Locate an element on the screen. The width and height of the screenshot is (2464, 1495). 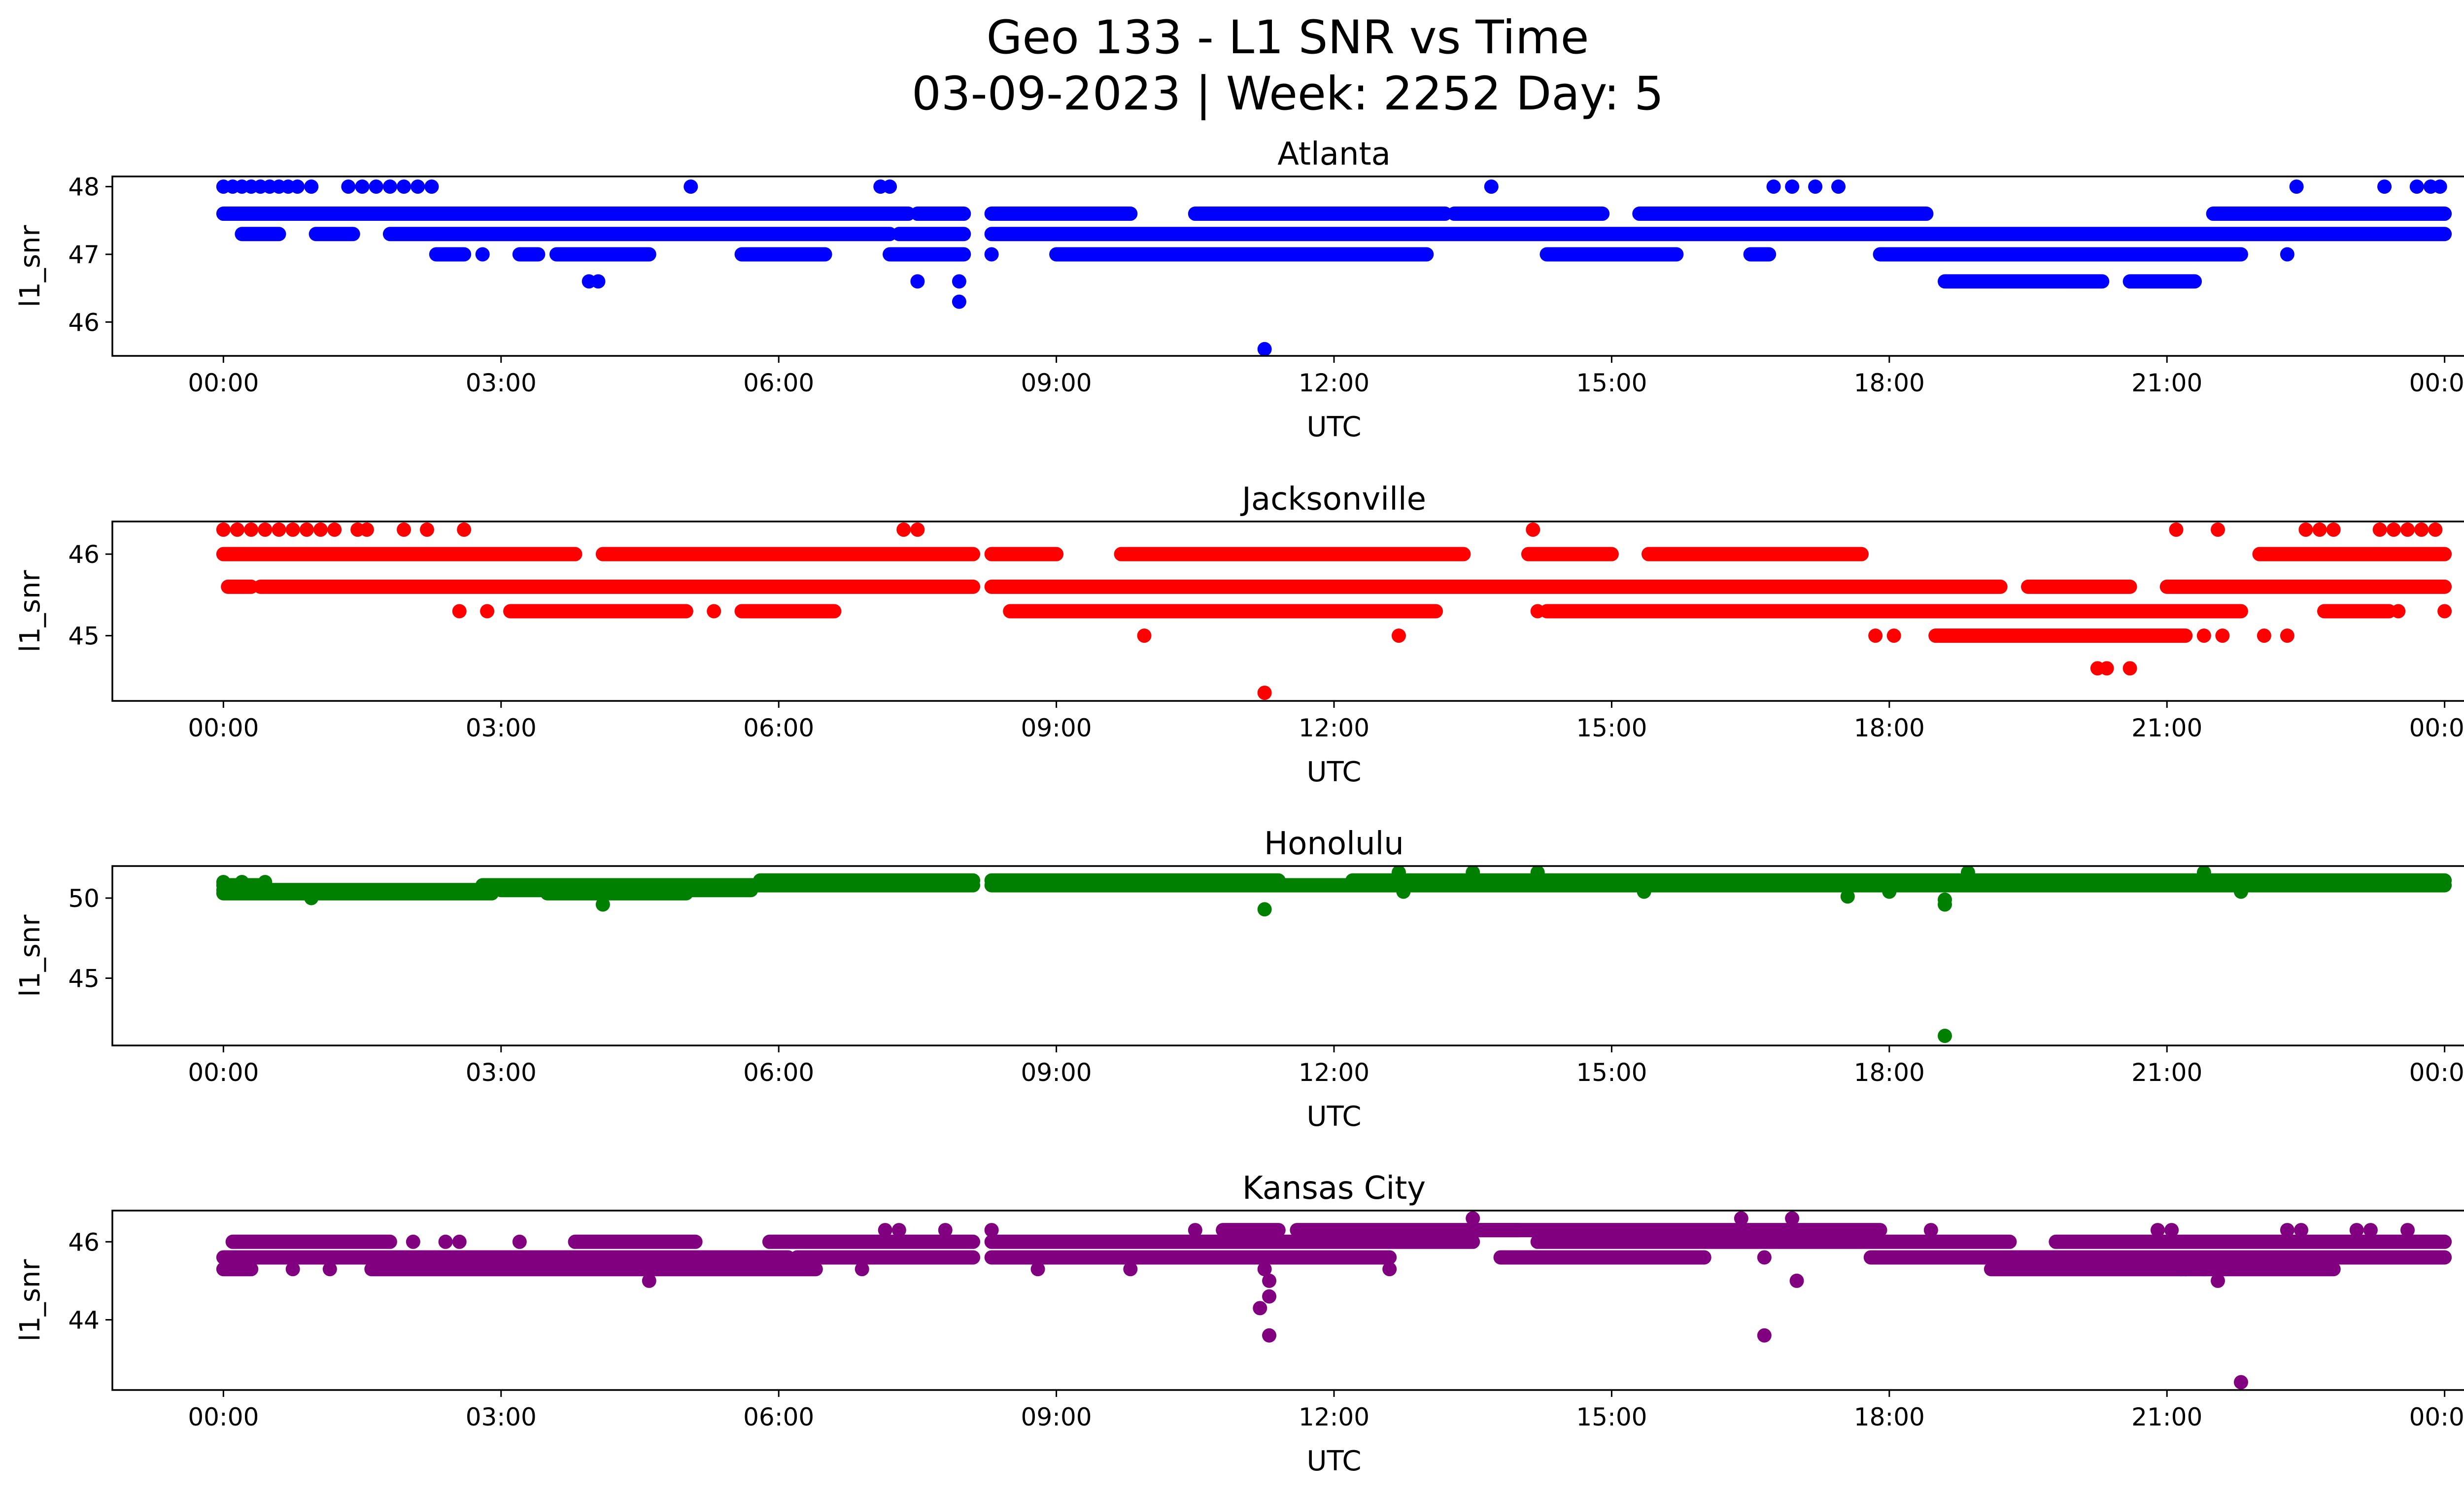
panel-title: Kansas City is located at coordinates (1334, 1188).